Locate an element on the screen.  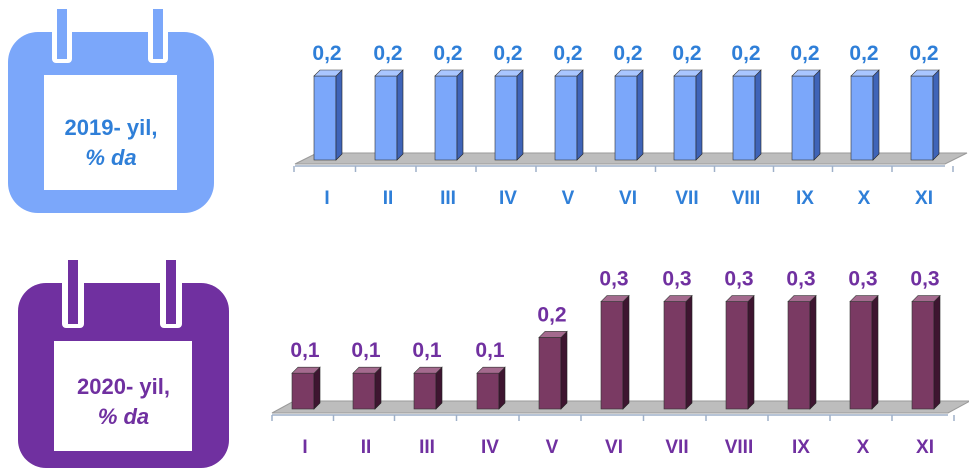
chart-2020-category-label: VIII is located at coordinates (739, 447).